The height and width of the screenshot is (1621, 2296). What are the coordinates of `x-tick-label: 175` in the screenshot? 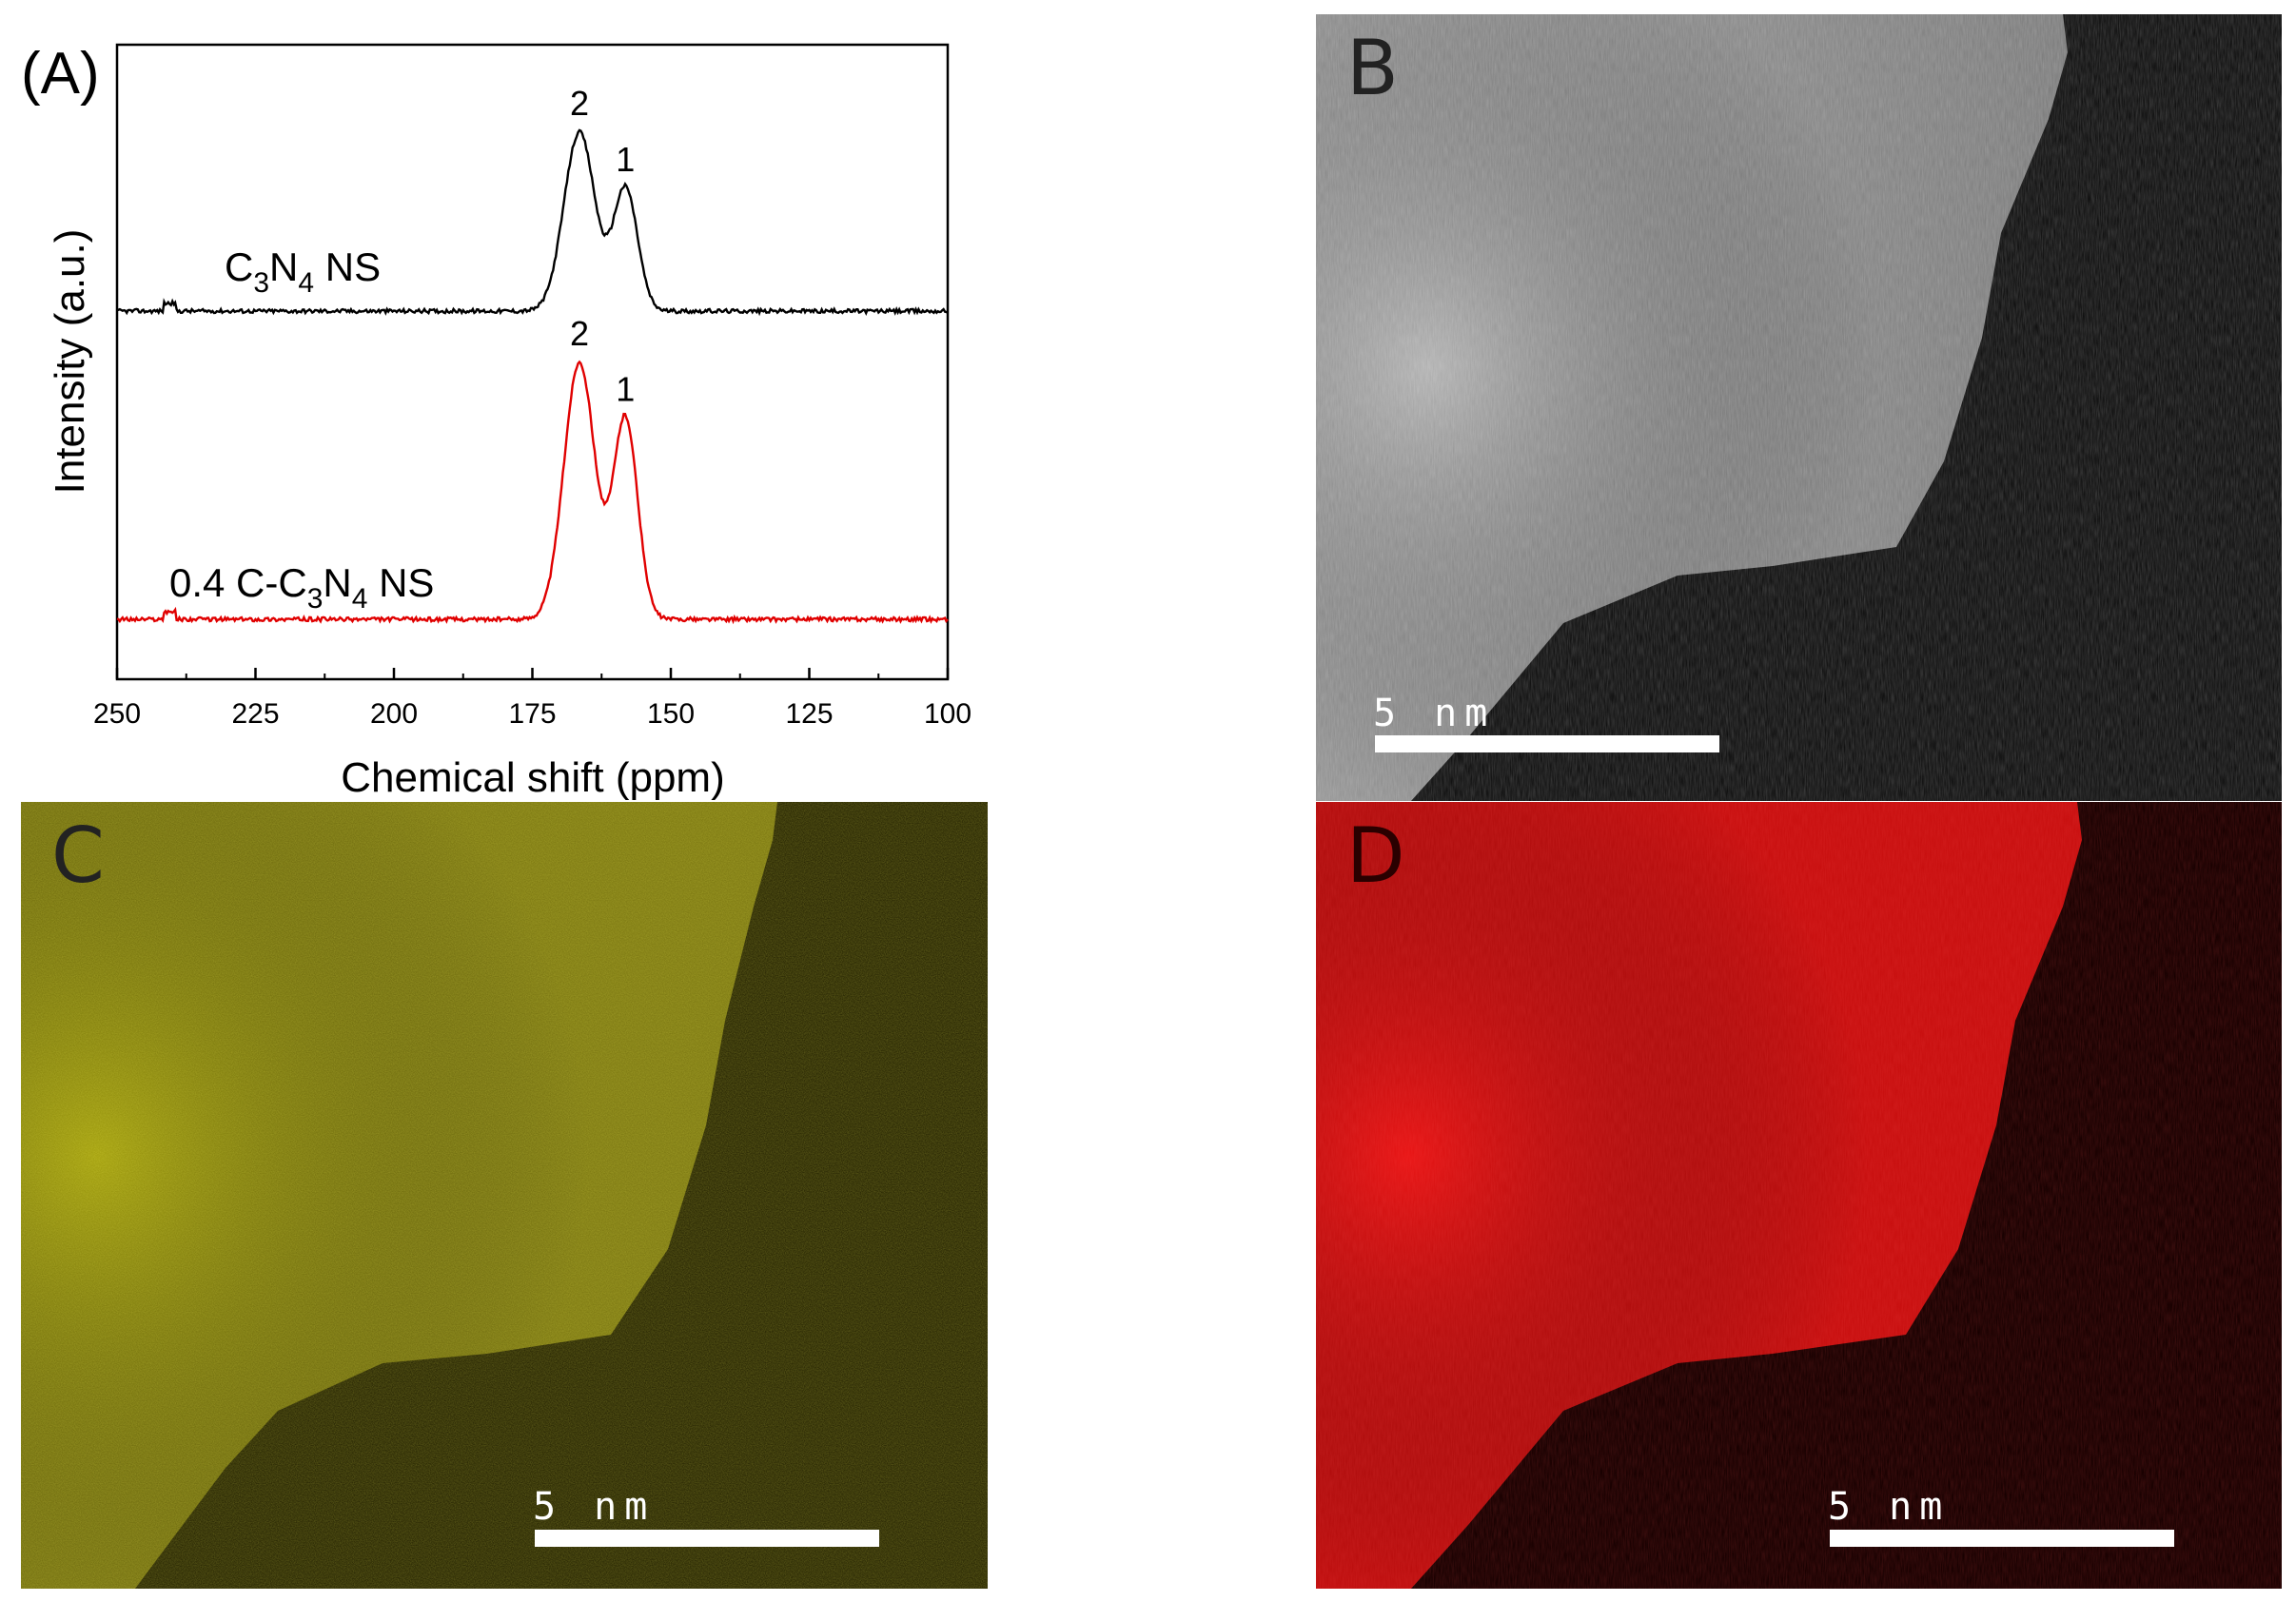 It's located at (532, 714).